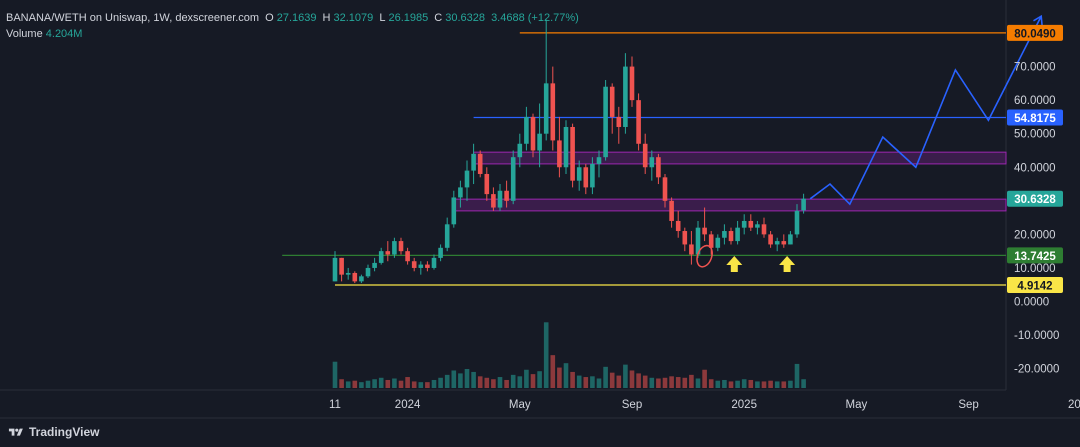 Image resolution: width=1080 pixels, height=447 pixels. Describe the element at coordinates (1035, 135) in the screenshot. I see `y-tick-label: 50.0000` at that location.